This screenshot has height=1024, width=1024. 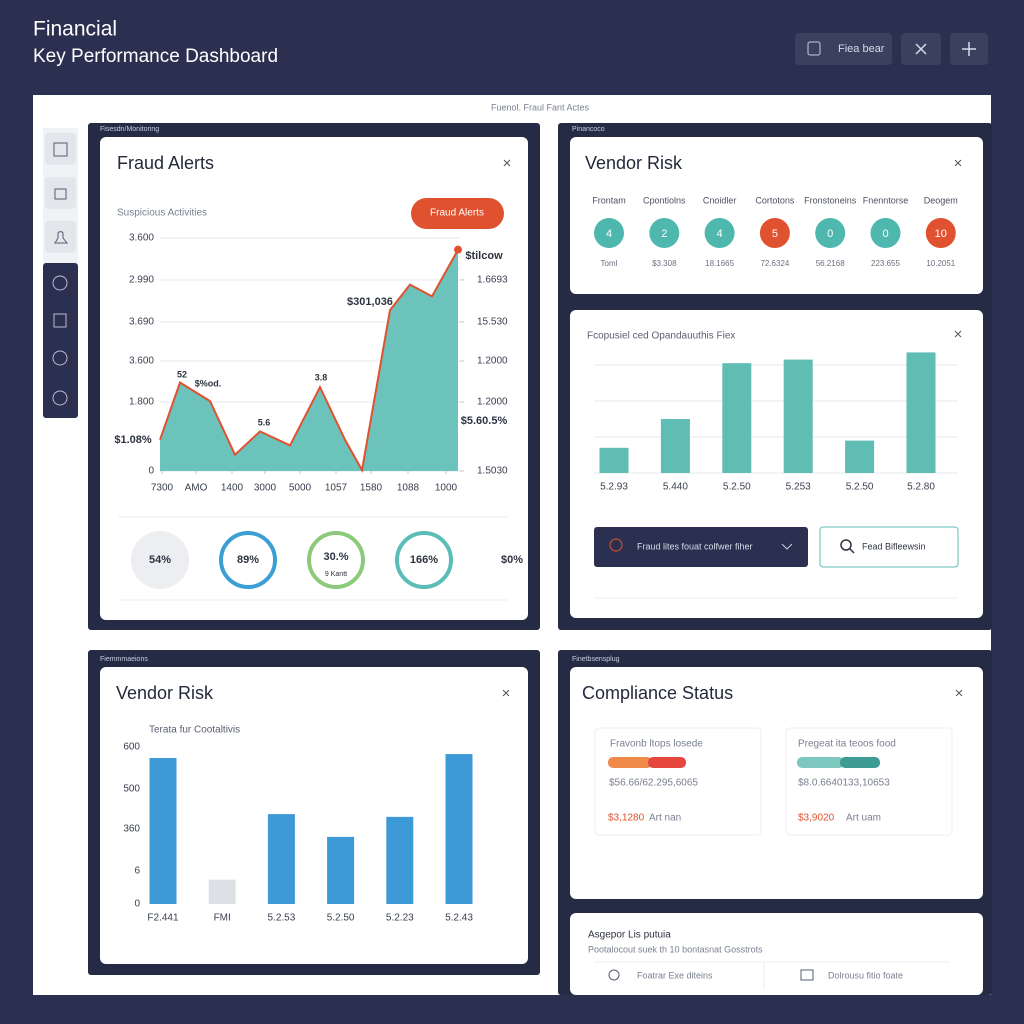 What do you see at coordinates (196, 488) in the screenshot?
I see `x-tick-label: AMO` at bounding box center [196, 488].